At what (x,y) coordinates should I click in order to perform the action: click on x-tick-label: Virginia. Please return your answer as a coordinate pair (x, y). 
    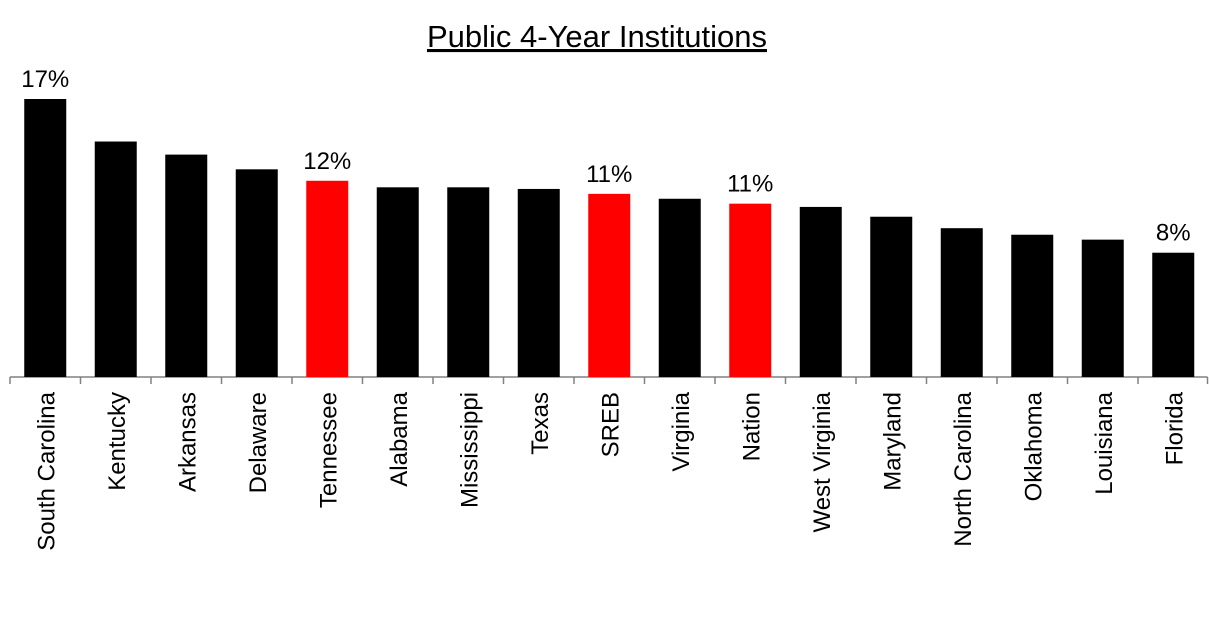
    Looking at the image, I should click on (681, 431).